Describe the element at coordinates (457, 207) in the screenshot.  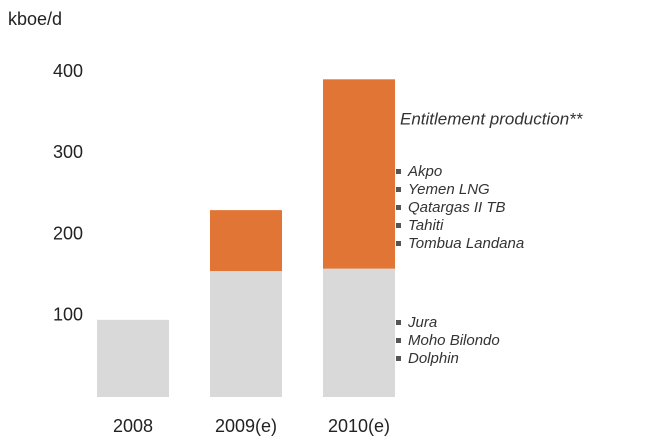
I see `annotation-item: Qatargas II TB` at that location.